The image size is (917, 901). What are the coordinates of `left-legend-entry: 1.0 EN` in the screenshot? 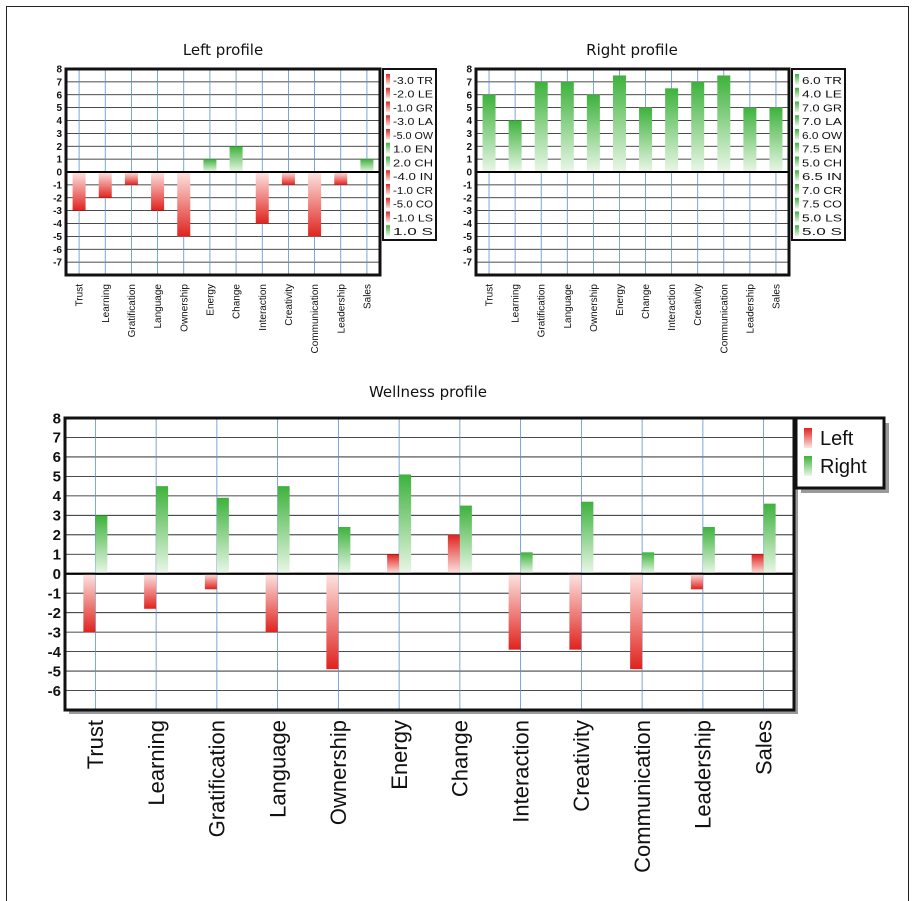 It's located at (413, 150).